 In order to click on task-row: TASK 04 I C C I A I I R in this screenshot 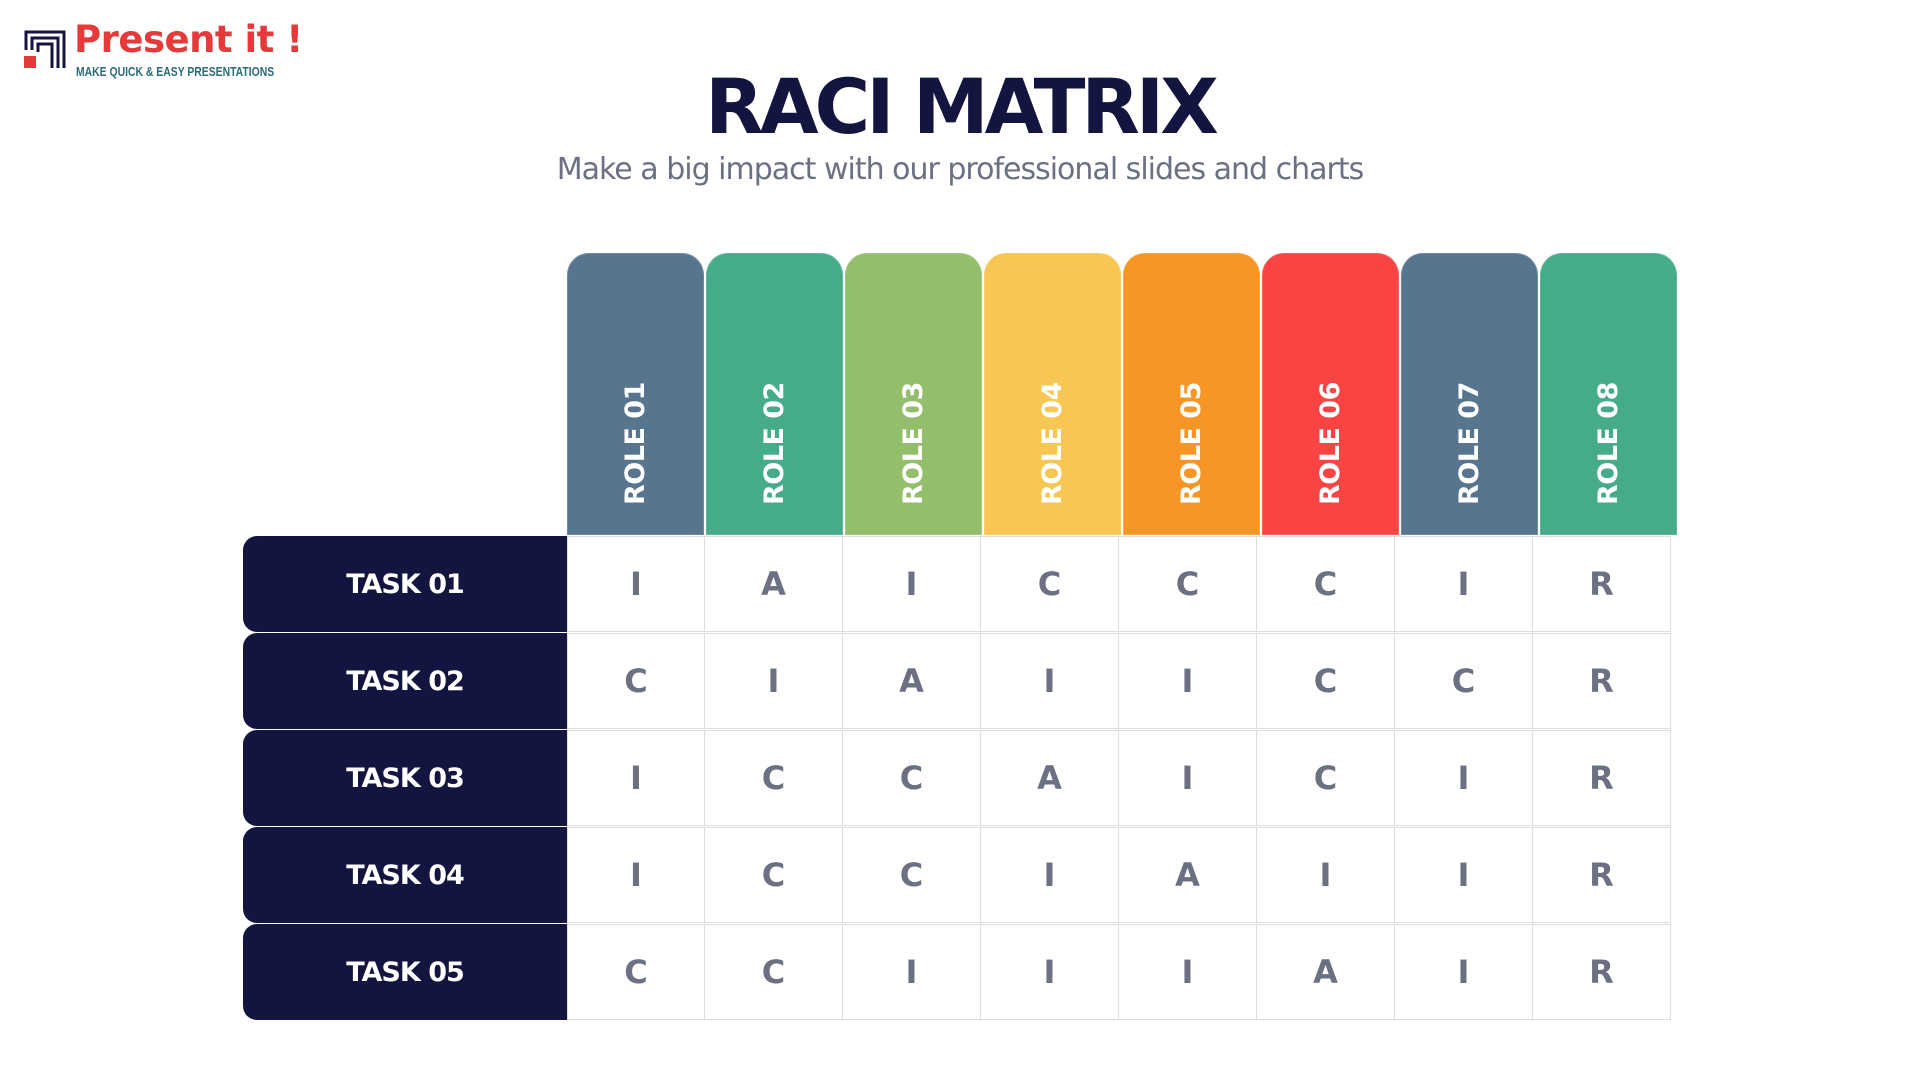, I will do `click(958, 875)`.